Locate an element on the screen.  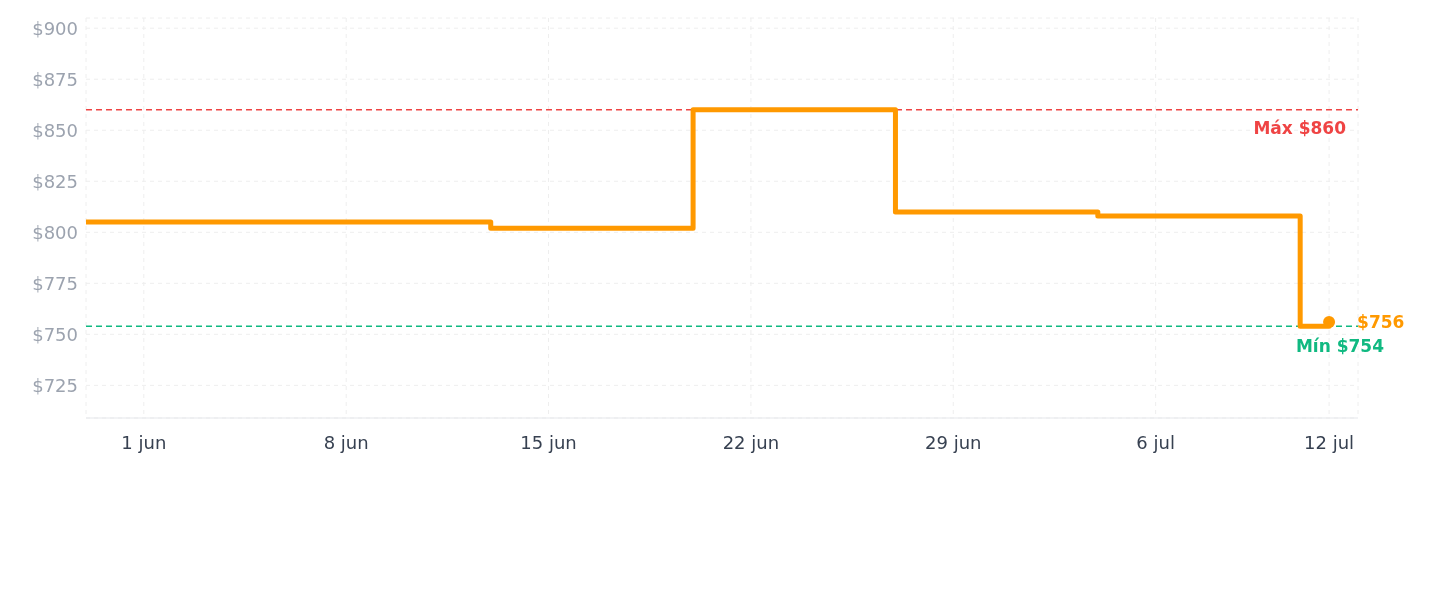
ref-line-label: Mín $754 is located at coordinates (1340, 346).